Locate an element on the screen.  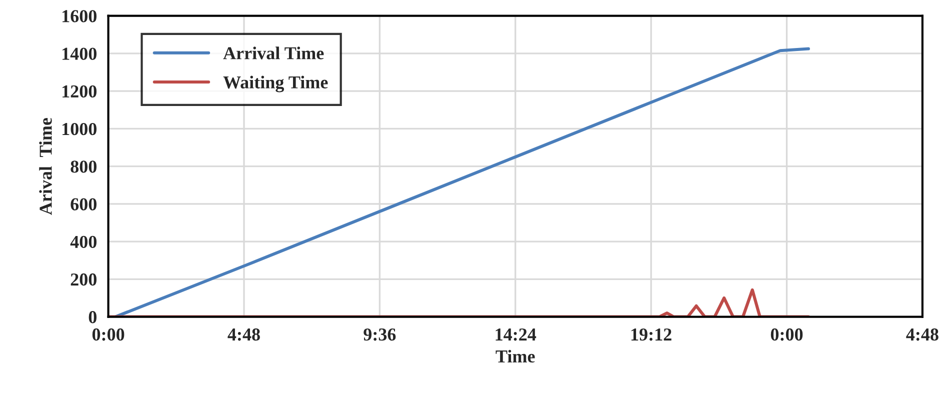
legend-label: Waiting Time is located at coordinates (275, 84).